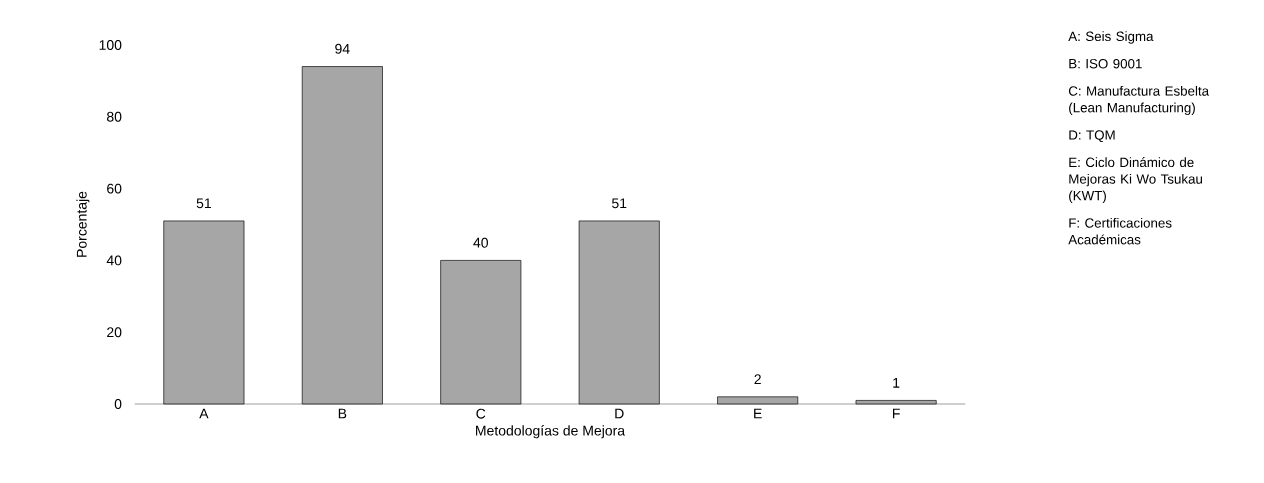 The image size is (1264, 483). What do you see at coordinates (1111, 37) in the screenshot?
I see `text: A: Seis Sigma` at bounding box center [1111, 37].